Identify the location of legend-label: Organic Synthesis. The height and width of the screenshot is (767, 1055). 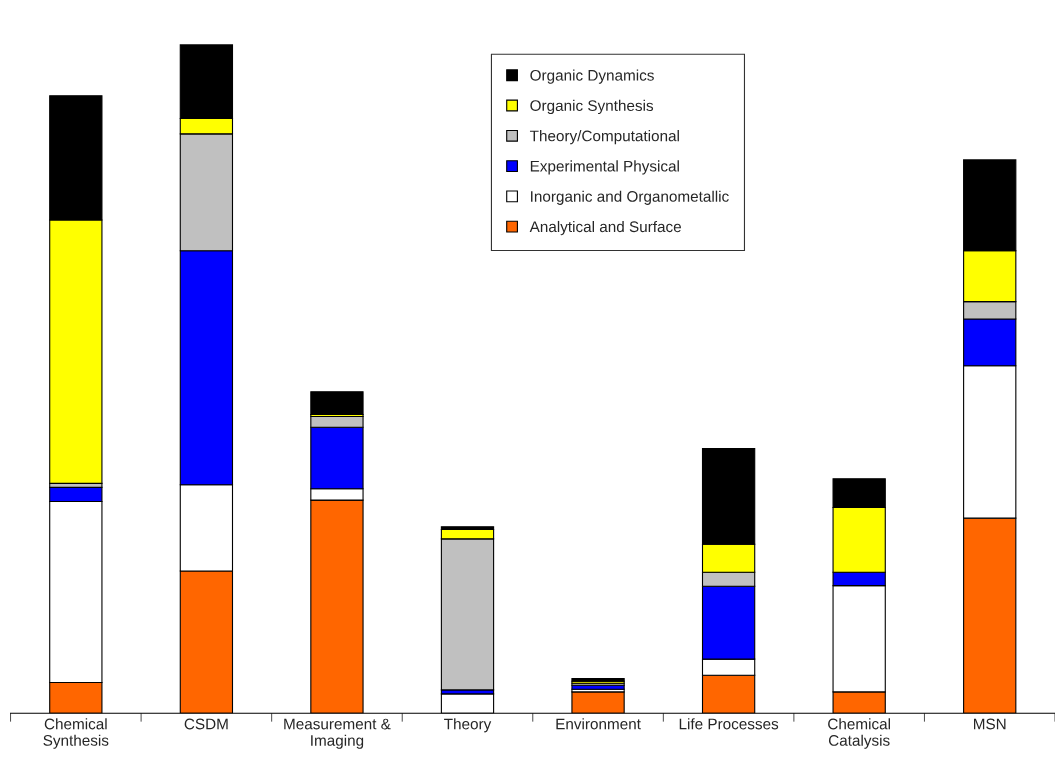
(592, 107).